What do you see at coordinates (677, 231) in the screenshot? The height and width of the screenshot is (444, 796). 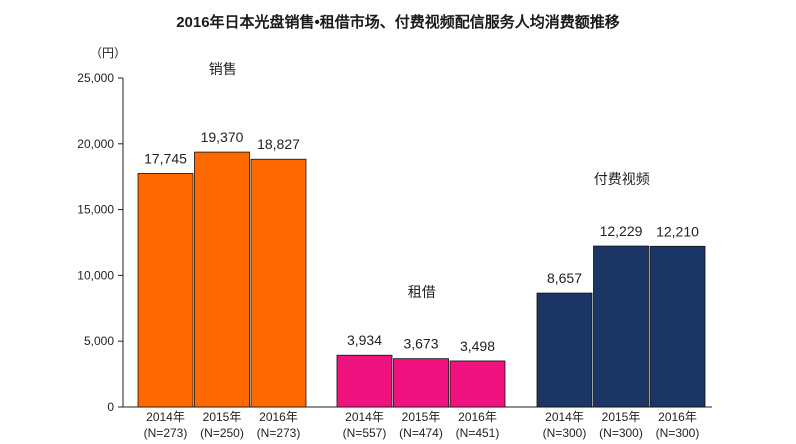 I see `bar-value-label: 12,210` at bounding box center [677, 231].